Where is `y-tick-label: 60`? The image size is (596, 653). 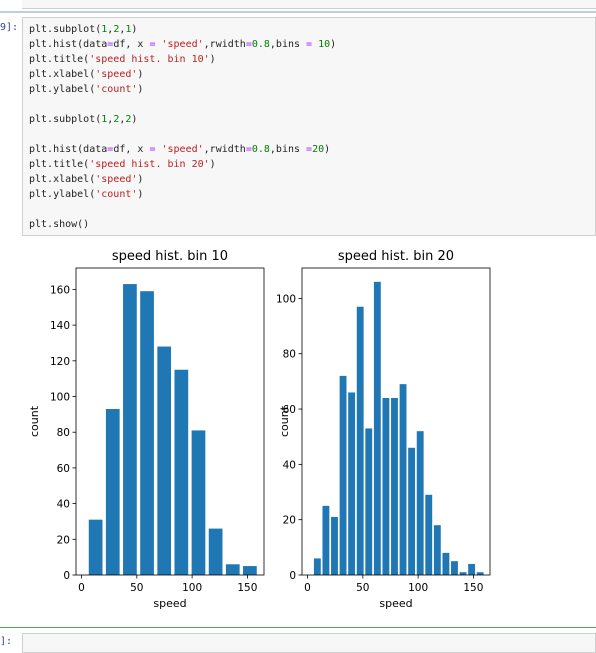
y-tick-label: 60 is located at coordinates (63, 469).